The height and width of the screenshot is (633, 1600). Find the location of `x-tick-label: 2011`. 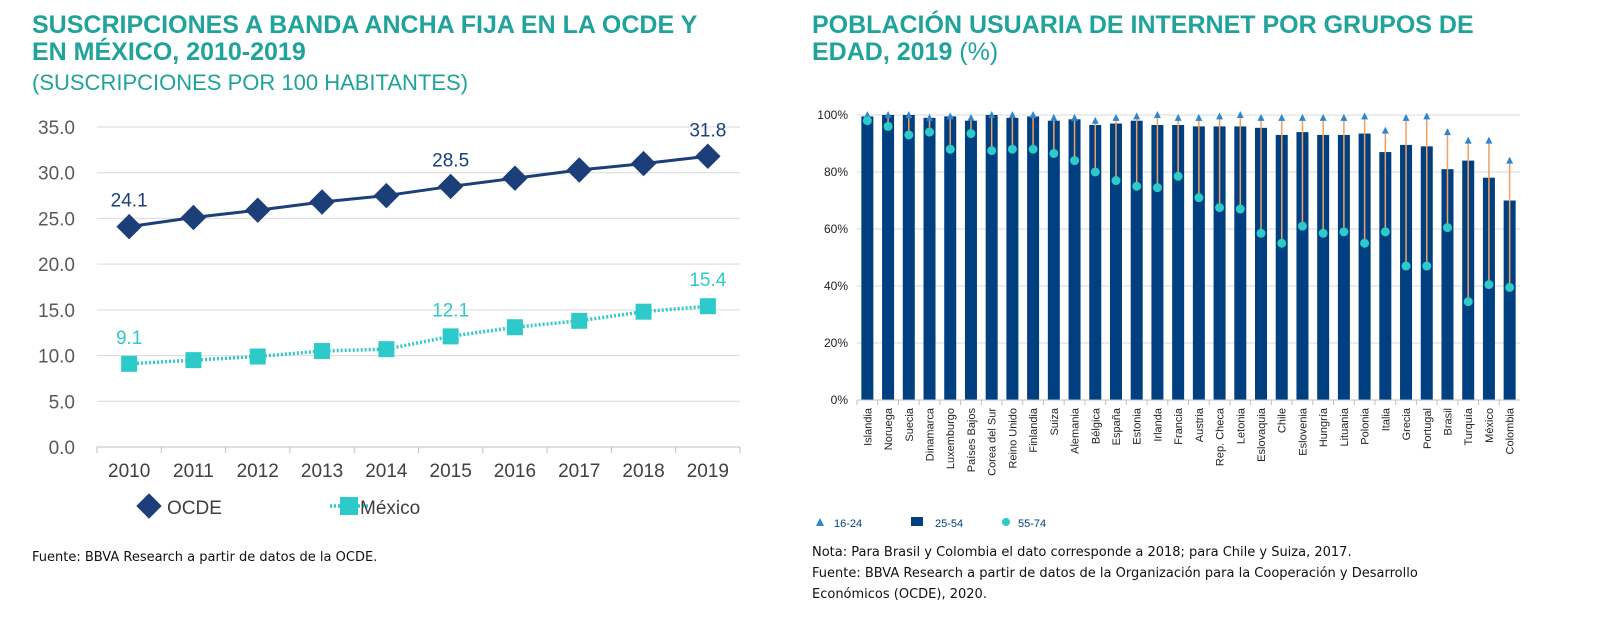

x-tick-label: 2011 is located at coordinates (193, 471).